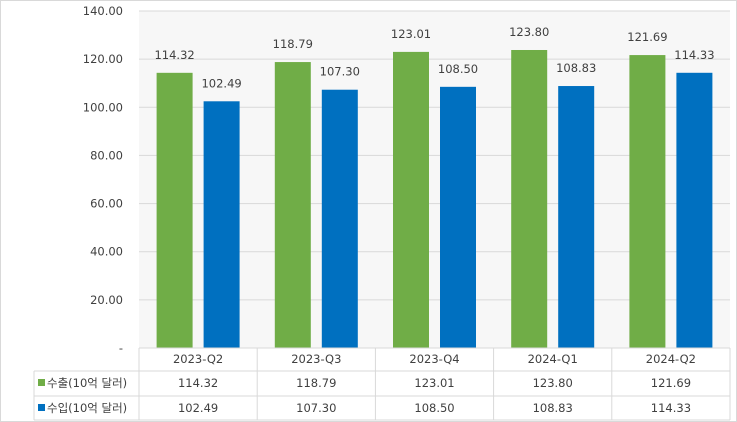 The width and height of the screenshot is (737, 422). What do you see at coordinates (316, 359) in the screenshot?
I see `x-tick-label: 2023-Q3` at bounding box center [316, 359].